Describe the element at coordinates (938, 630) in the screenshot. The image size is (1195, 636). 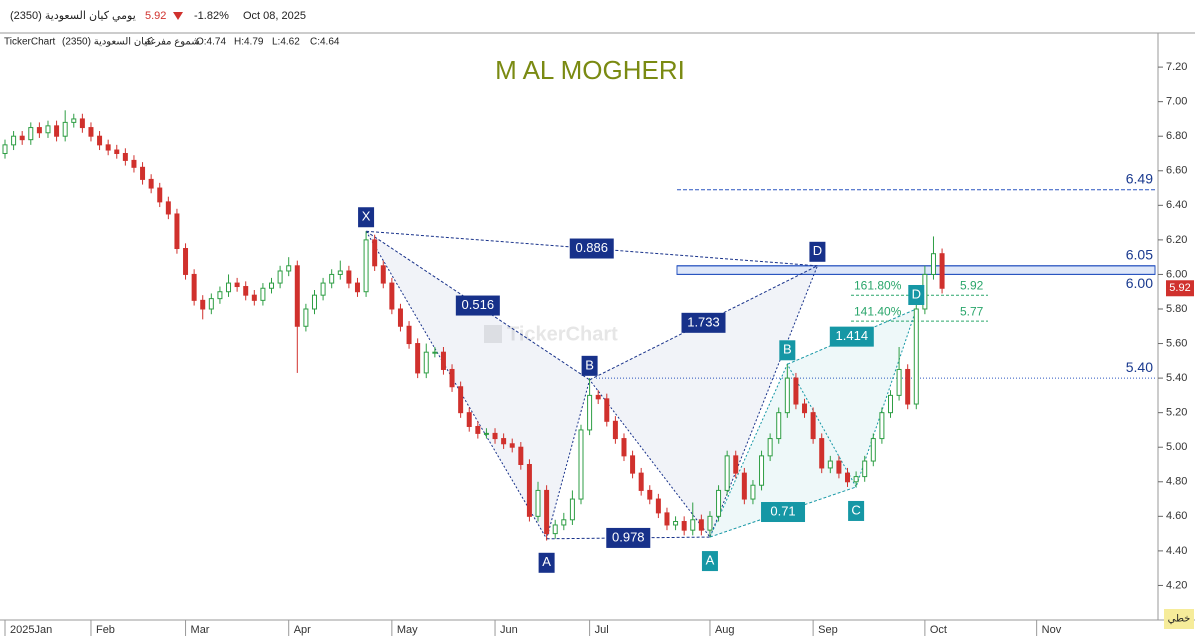
I see `x-tick-label: Oct` at that location.